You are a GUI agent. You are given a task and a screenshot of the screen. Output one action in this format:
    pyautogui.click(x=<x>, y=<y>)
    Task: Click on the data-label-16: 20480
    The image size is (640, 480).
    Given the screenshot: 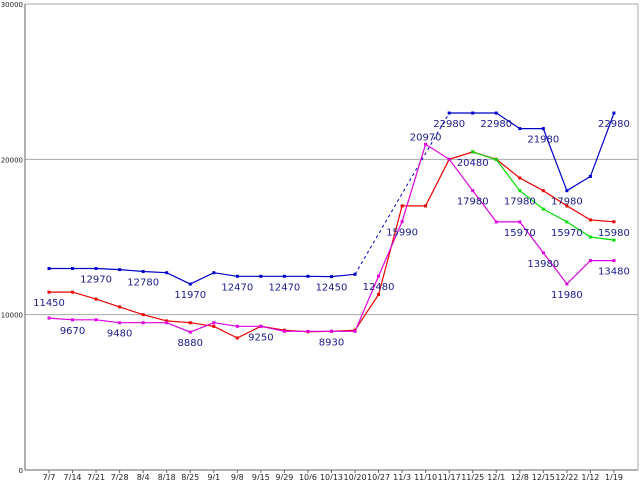 What is the action you would take?
    pyautogui.click(x=473, y=163)
    